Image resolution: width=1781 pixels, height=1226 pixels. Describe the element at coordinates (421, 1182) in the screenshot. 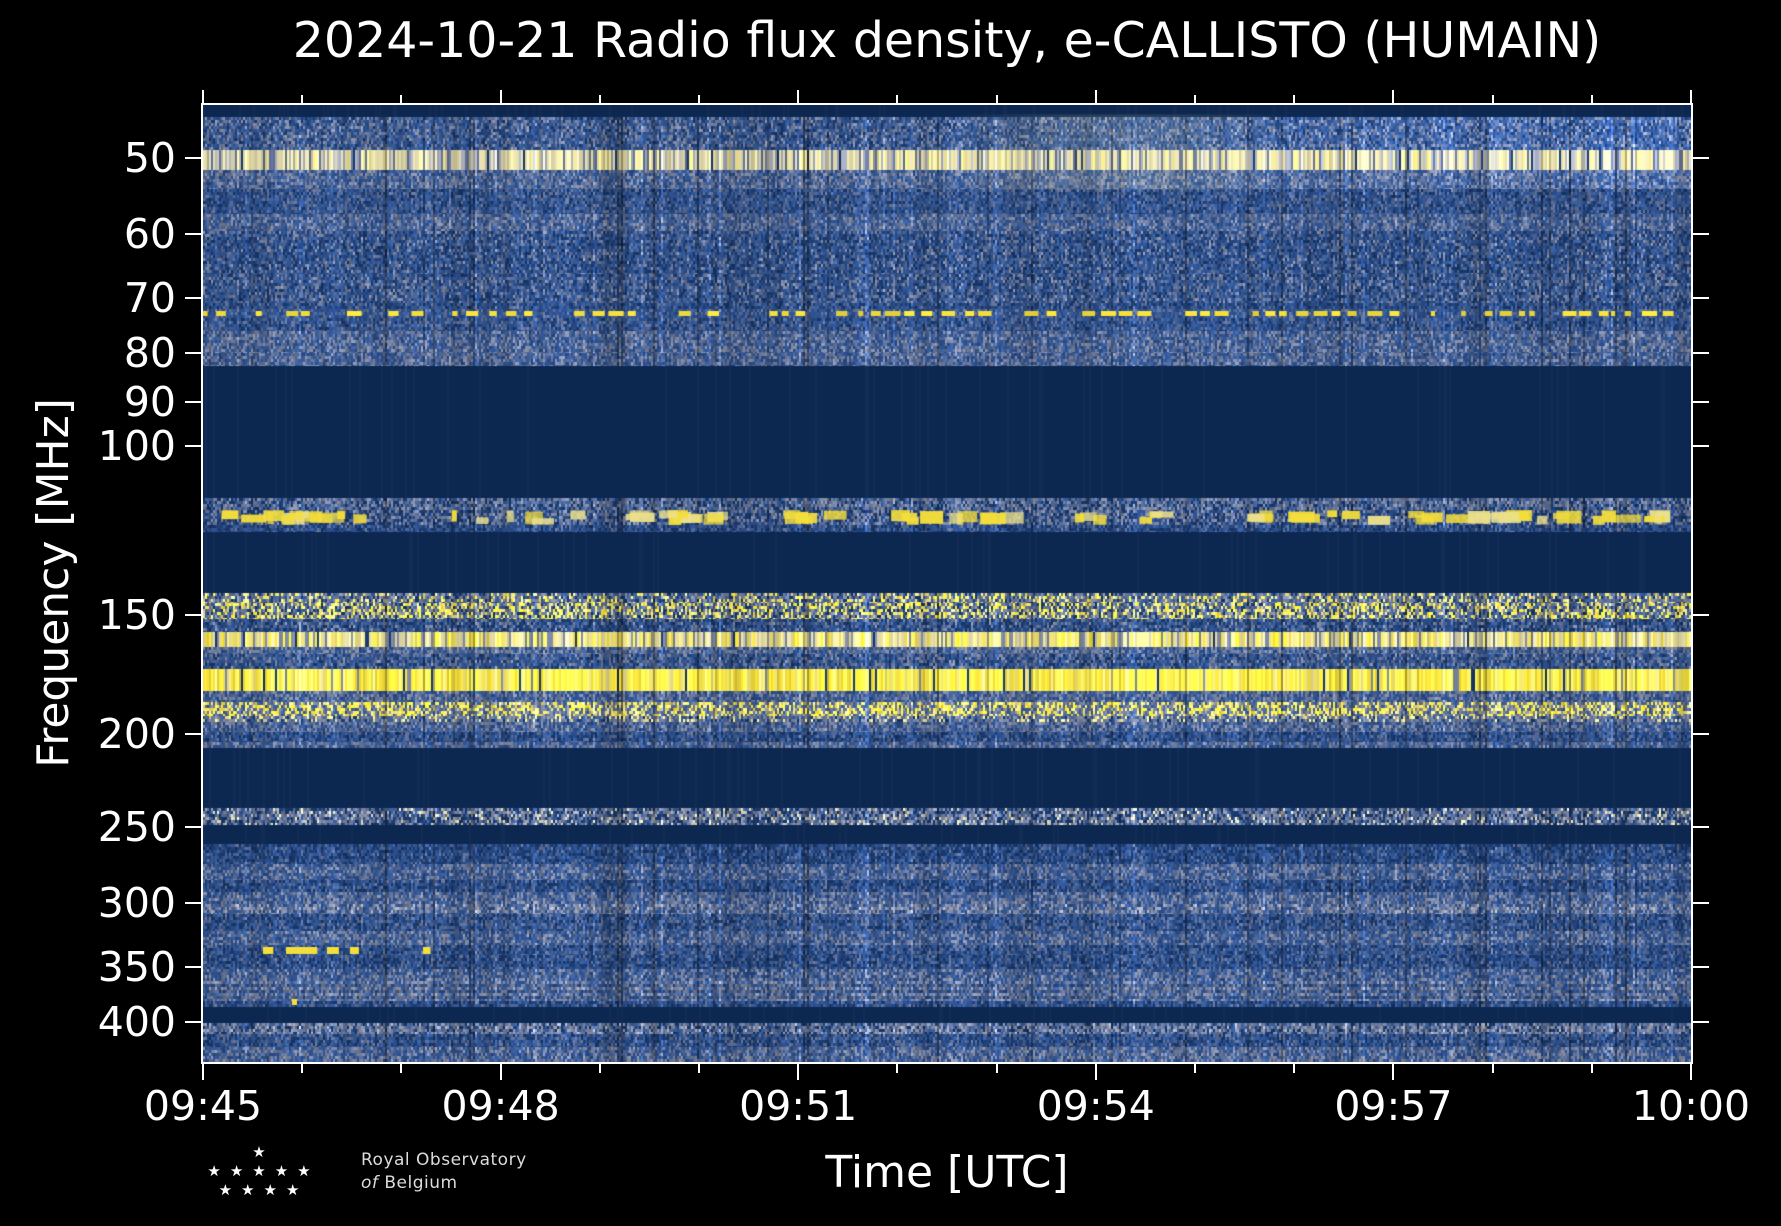

I see `logo-text-belgium: Belgium` at that location.